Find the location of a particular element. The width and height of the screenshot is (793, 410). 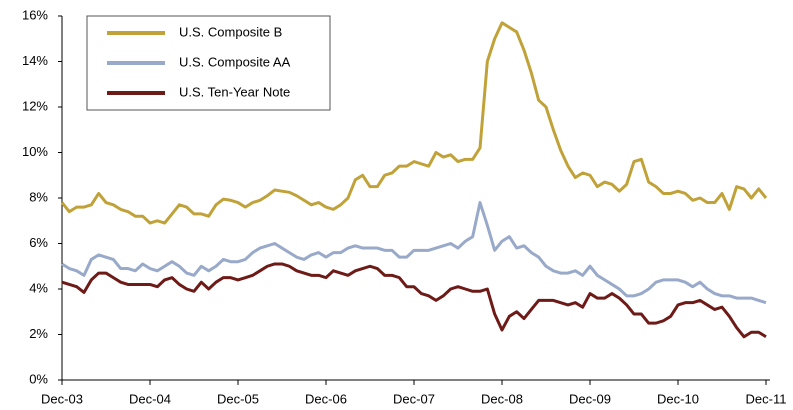

legend-label: U.S. Composite AA is located at coordinates (235, 61).